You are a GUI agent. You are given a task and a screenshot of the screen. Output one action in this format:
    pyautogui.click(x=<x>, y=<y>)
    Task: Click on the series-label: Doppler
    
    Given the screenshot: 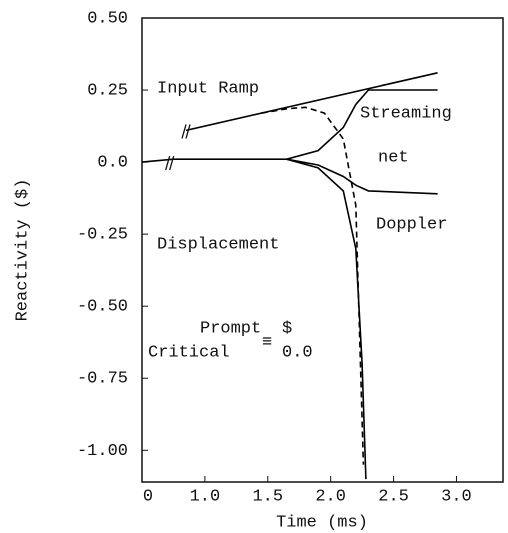 What is the action you would take?
    pyautogui.click(x=411, y=224)
    